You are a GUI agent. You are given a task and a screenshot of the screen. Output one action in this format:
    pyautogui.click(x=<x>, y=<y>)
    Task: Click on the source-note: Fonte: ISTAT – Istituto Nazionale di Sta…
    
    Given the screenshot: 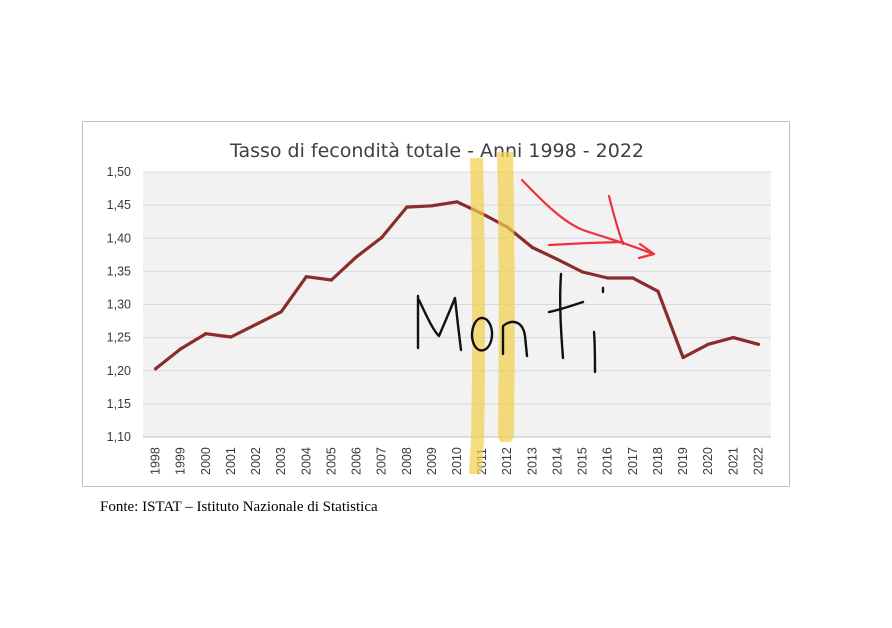 What is the action you would take?
    pyautogui.click(x=239, y=507)
    